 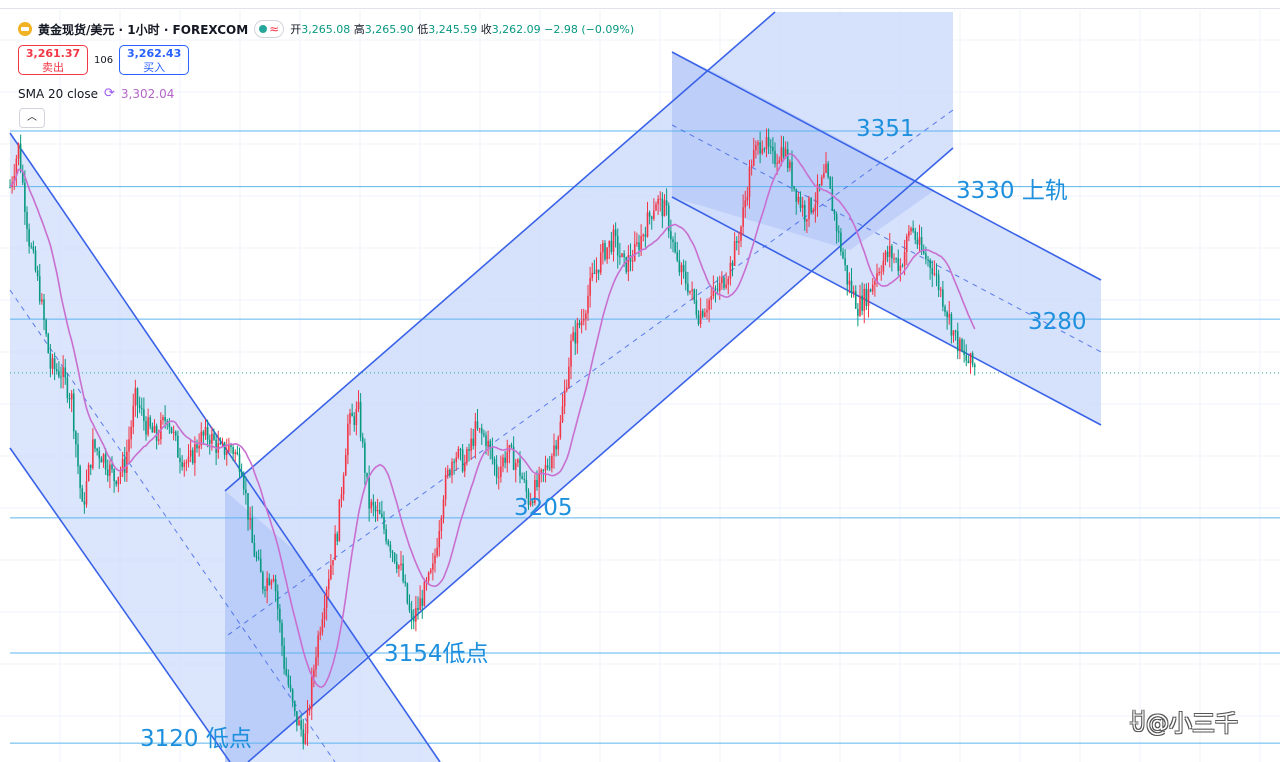 I want to click on spread-value: 106, so click(x=104, y=60).